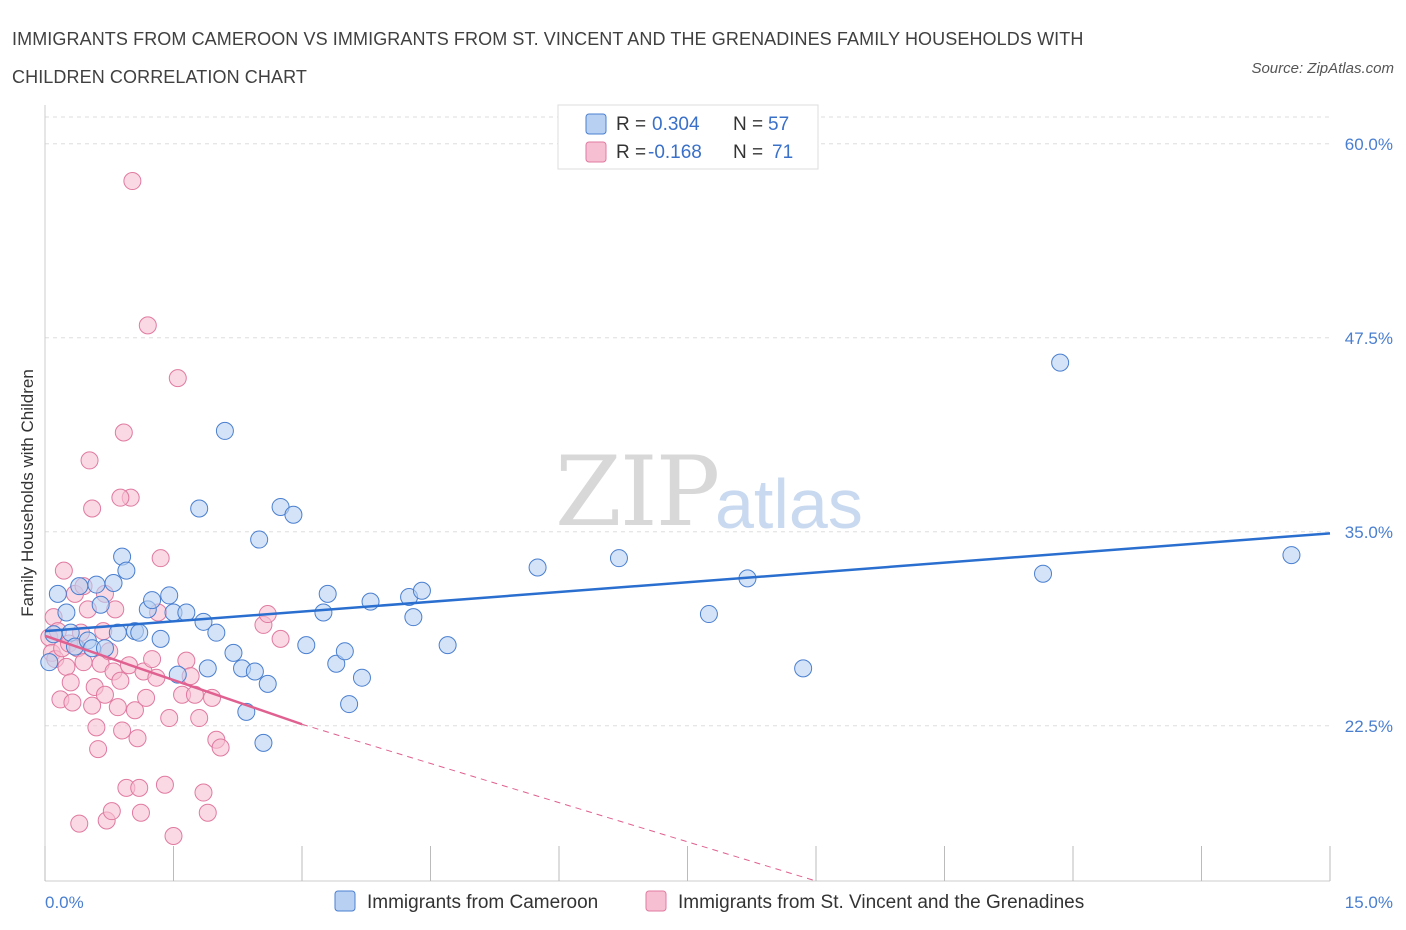 This screenshot has height=930, width=1406. What do you see at coordinates (687, 863) in the screenshot?
I see `x-ticks` at bounding box center [687, 863].